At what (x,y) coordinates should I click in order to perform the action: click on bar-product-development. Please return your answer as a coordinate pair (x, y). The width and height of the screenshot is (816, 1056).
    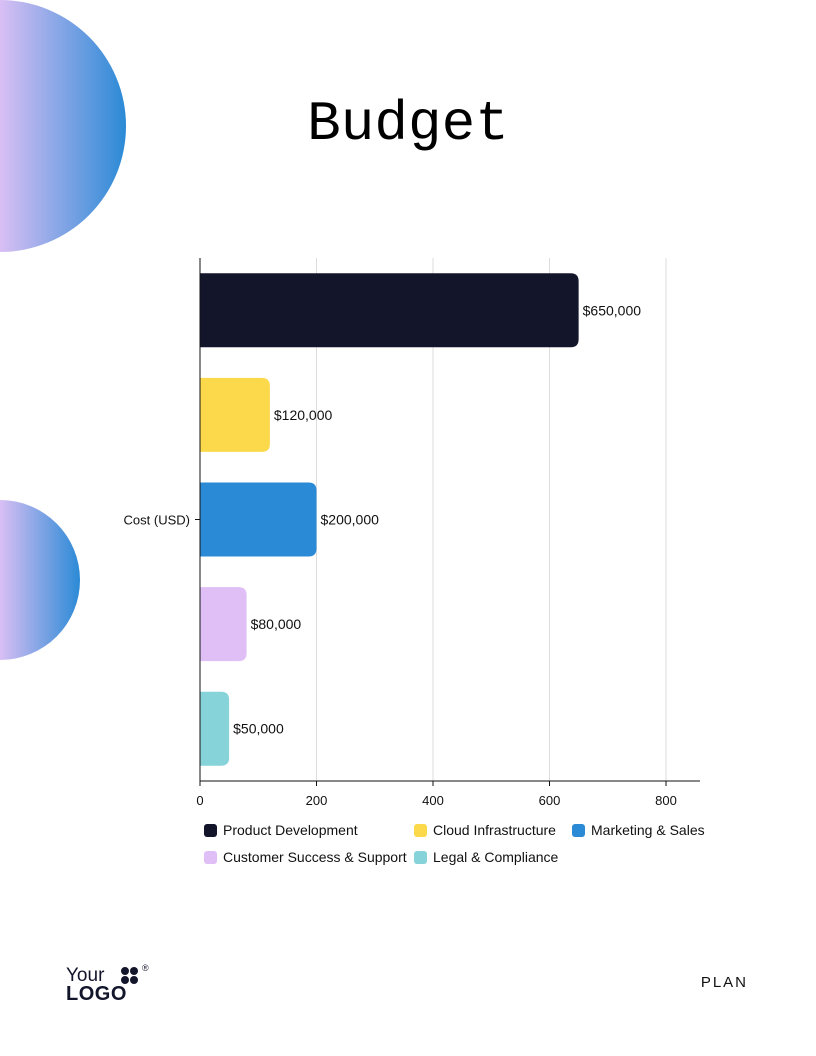
    Looking at the image, I should click on (389, 310).